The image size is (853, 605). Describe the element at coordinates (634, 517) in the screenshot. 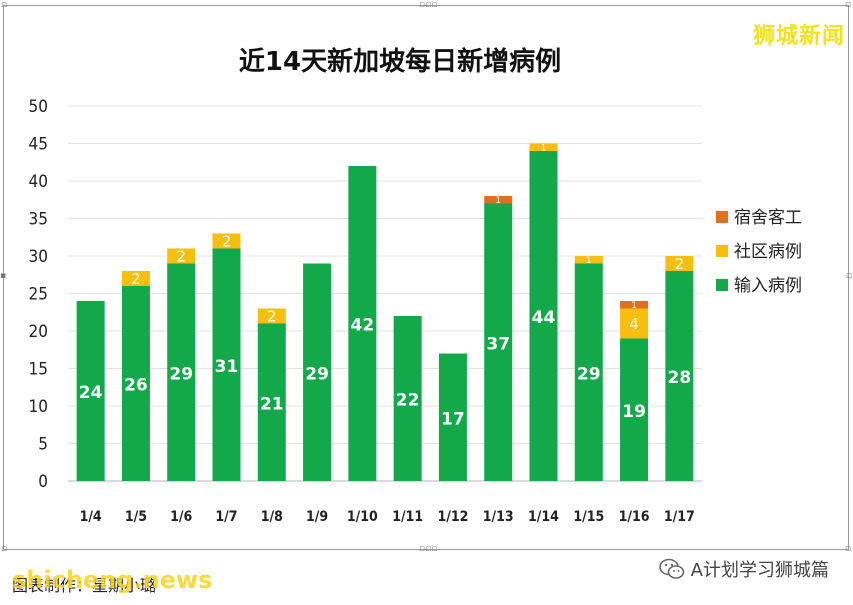

I see `x-tick-label: 1/16` at that location.